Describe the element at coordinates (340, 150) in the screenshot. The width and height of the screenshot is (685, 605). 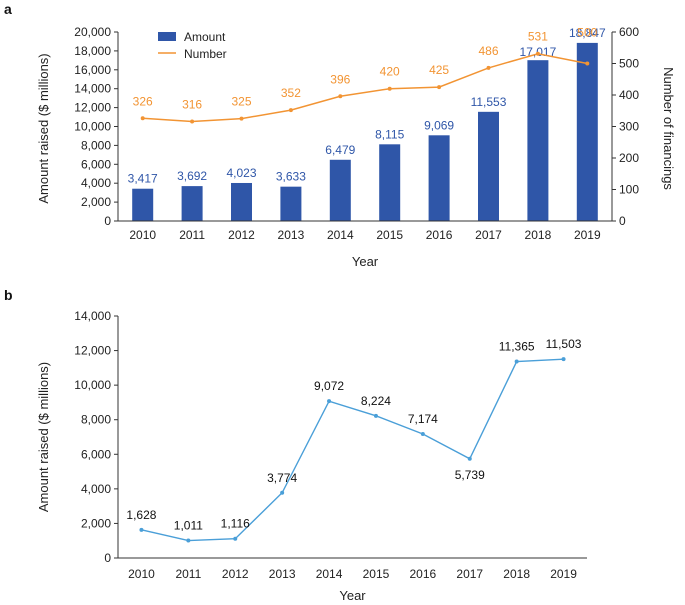
I see `amount-label-2014: 6,479` at that location.